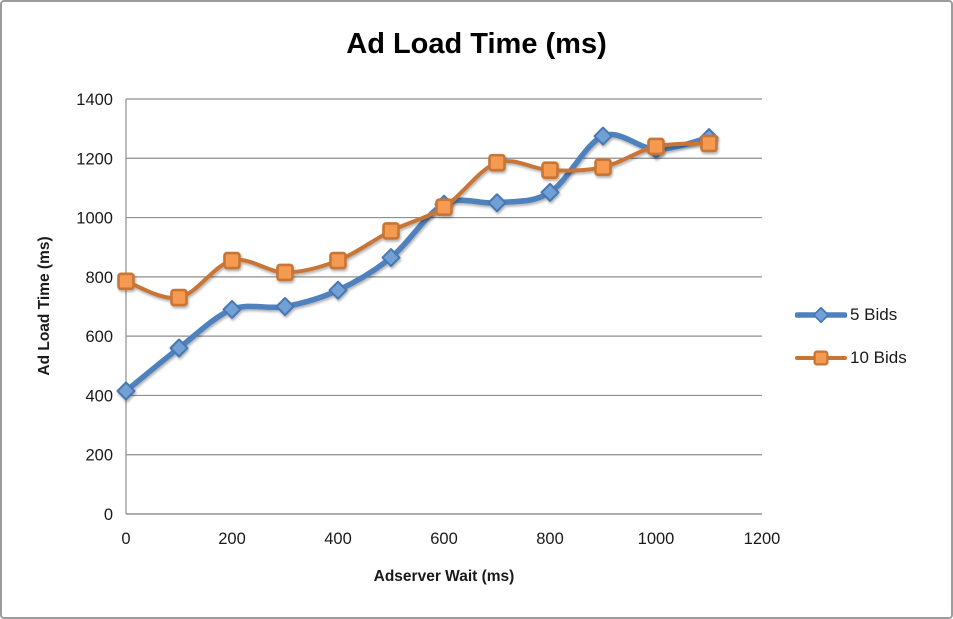 The image size is (953, 619). I want to click on x-axis-title: Adserver Wait (ms), so click(444, 576).